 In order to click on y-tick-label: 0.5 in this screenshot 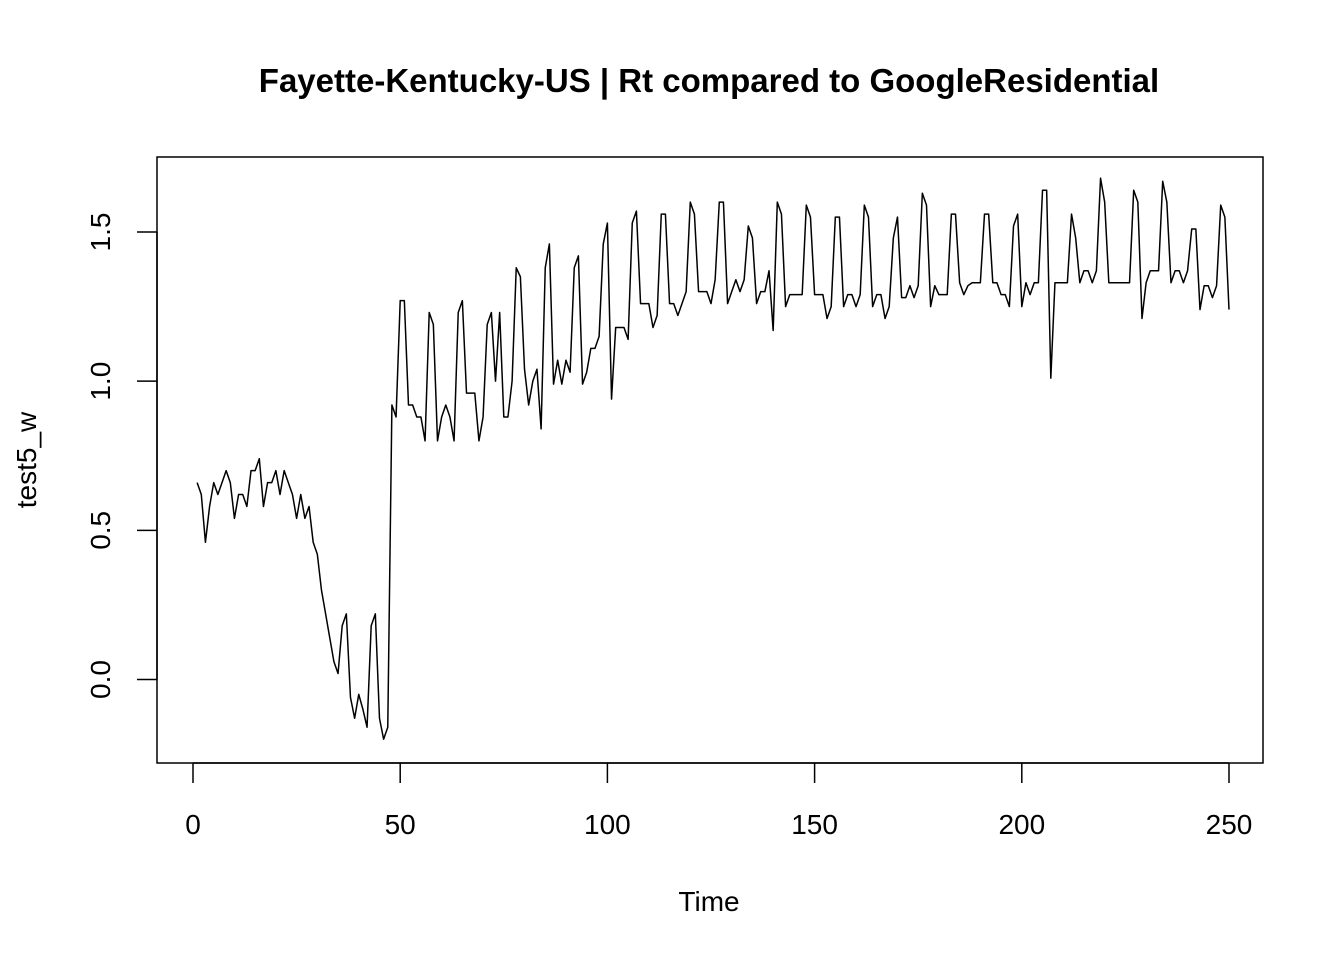, I will do `click(100, 530)`.